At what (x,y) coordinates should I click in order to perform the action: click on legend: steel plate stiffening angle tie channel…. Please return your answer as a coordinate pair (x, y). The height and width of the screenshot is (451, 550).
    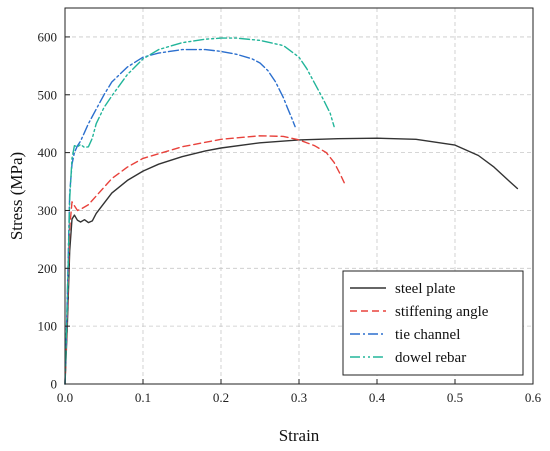
    Looking at the image, I should click on (433, 323).